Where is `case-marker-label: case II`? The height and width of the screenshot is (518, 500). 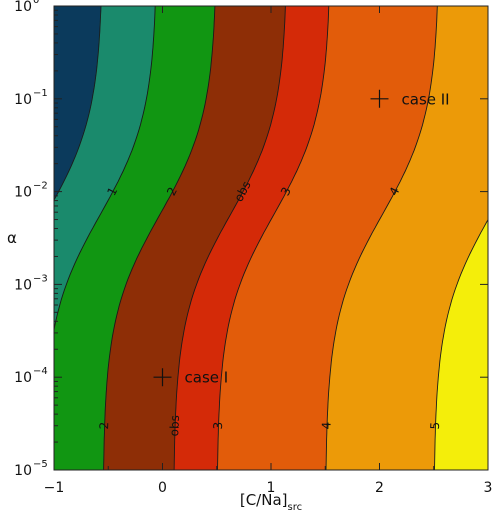
case-marker-label: case II is located at coordinates (426, 99).